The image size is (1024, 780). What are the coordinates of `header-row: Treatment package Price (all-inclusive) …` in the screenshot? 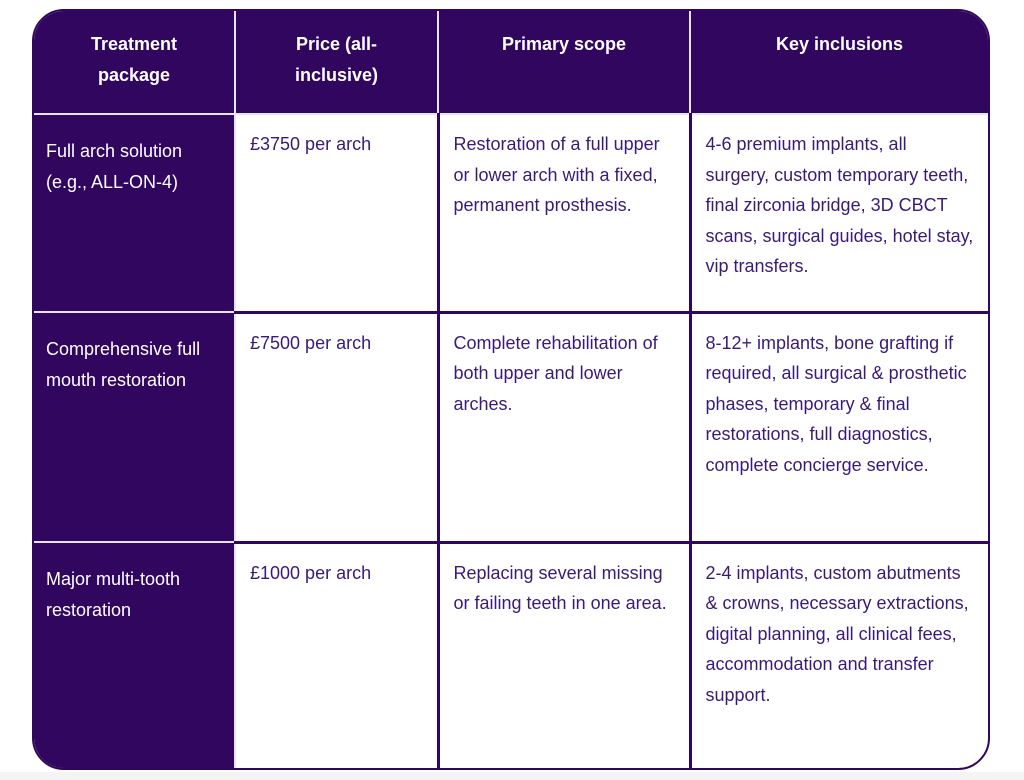 It's located at (511, 63).